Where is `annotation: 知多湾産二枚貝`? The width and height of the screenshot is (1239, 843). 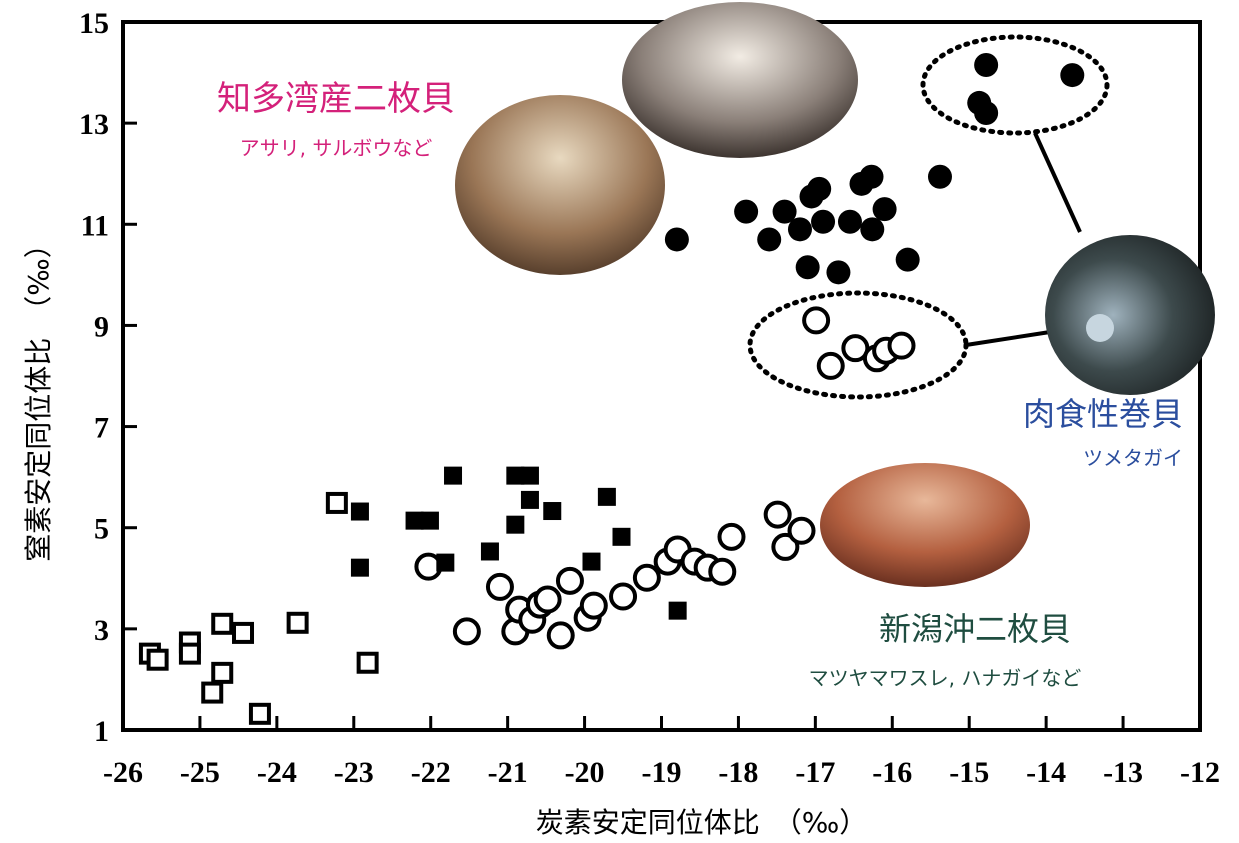
annotation: 知多湾産二枚貝 is located at coordinates (336, 99).